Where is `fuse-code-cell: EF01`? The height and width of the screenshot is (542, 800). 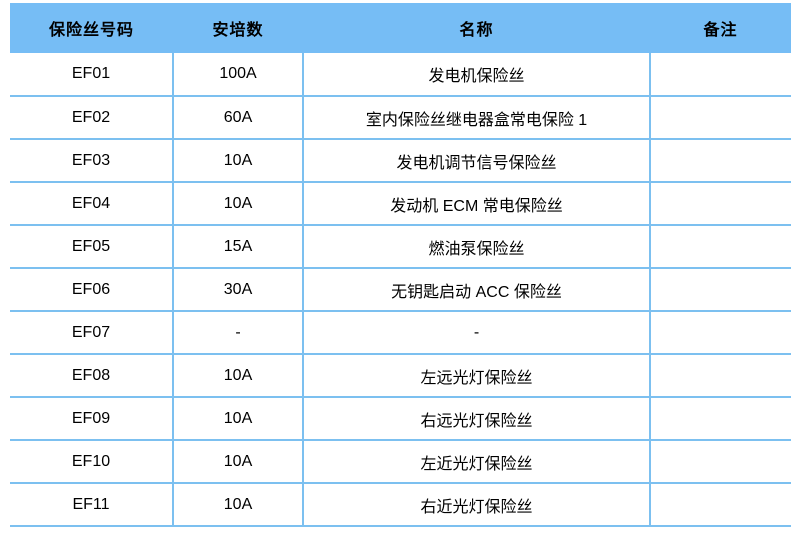 fuse-code-cell: EF01 is located at coordinates (91, 75).